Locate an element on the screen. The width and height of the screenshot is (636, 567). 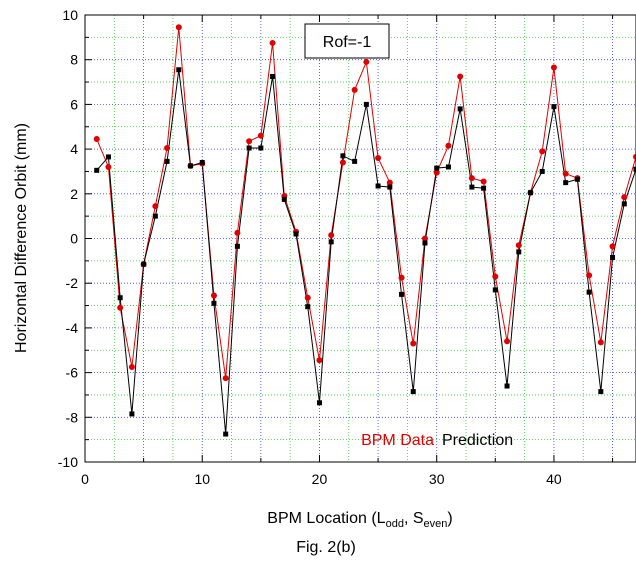
x-axis-label-sub-odd: odd is located at coordinates (395, 524).